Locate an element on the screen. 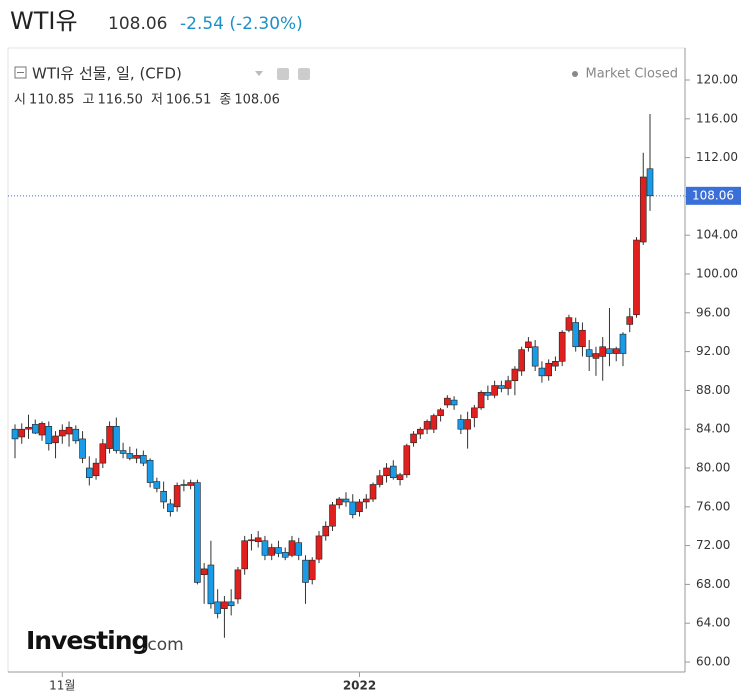 This screenshot has width=743, height=695. y-tick-label: 64.00 is located at coordinates (713, 623).